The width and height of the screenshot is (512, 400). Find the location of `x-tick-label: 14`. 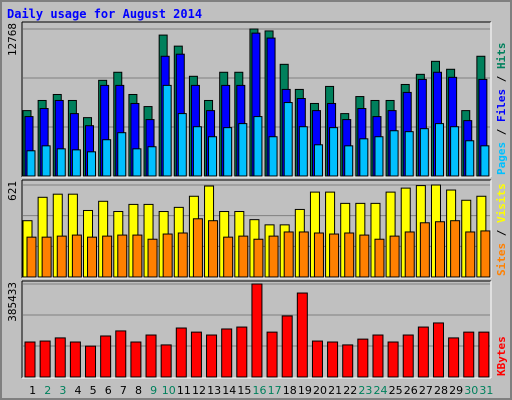

x-tick-label: 14 is located at coordinates (229, 390).